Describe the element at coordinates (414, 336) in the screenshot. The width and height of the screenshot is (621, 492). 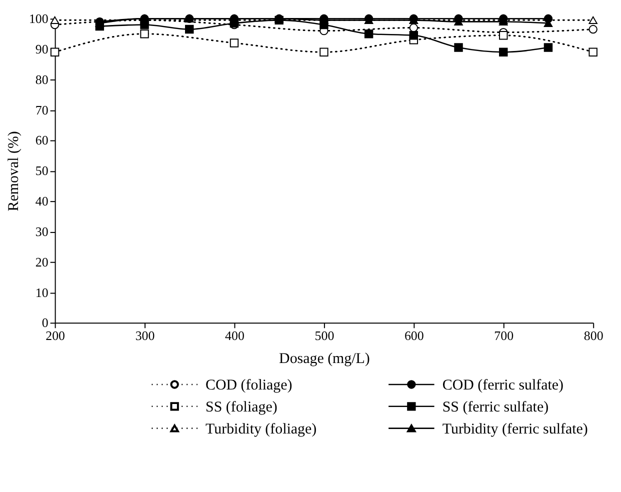
I see `x-tick-label: 600` at that location.